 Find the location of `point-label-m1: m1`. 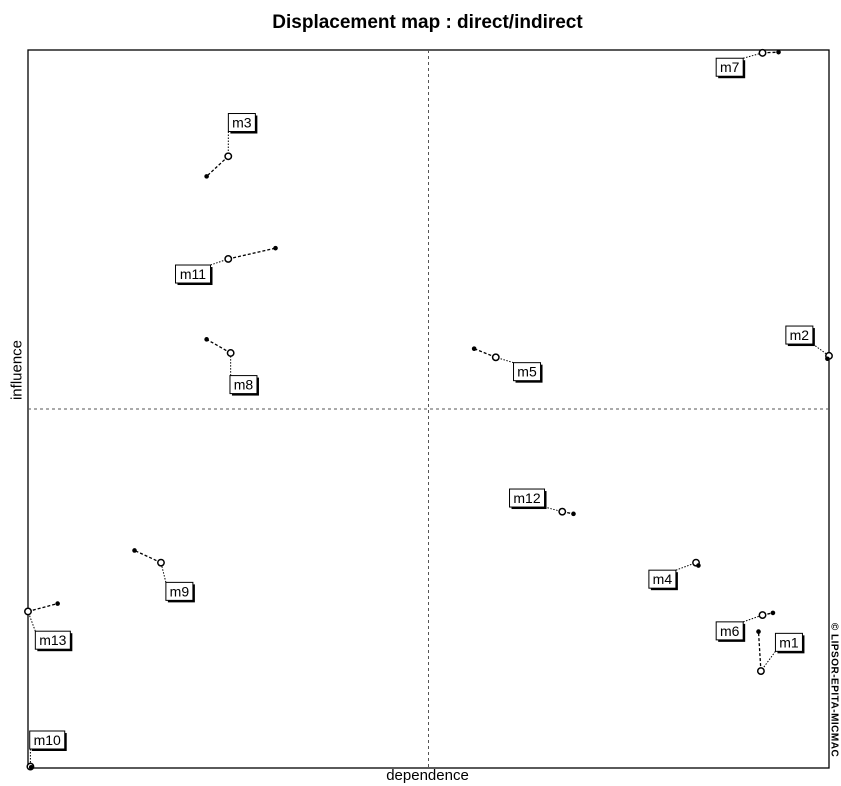

point-label-m1: m1 is located at coordinates (789, 642).